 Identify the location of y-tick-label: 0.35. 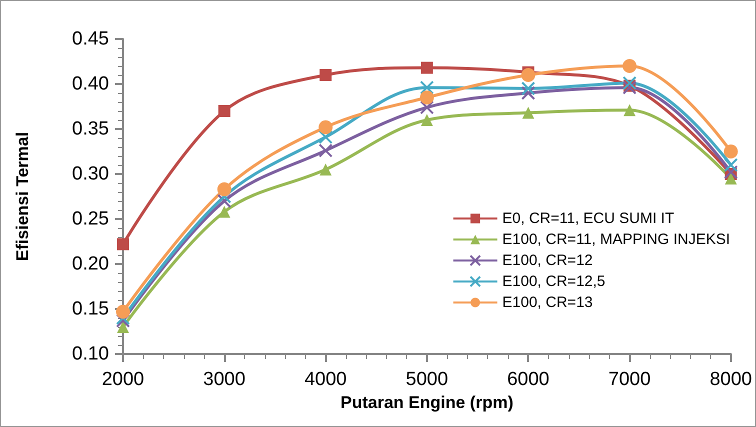
(90, 129).